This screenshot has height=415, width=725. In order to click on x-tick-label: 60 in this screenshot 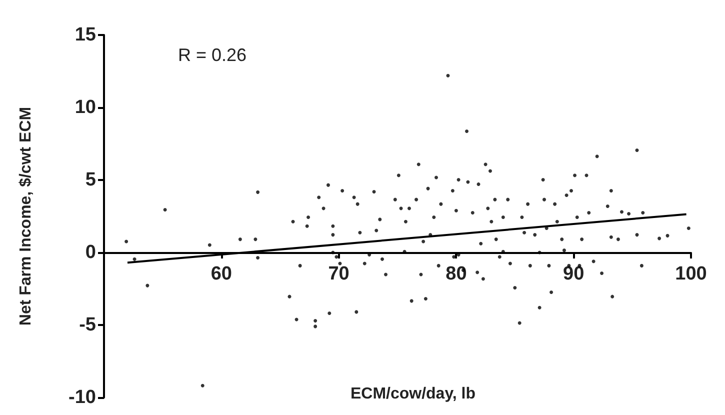, I will do `click(221, 273)`.